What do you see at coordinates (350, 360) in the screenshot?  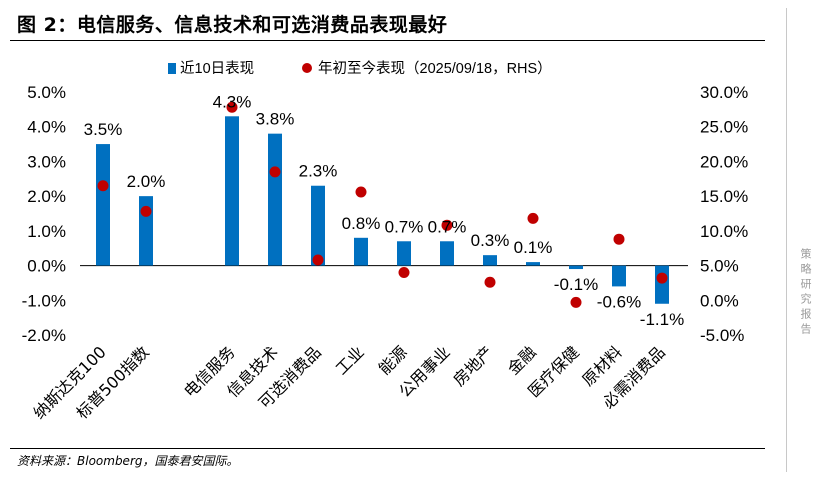 I see `category-label: 工业` at bounding box center [350, 360].